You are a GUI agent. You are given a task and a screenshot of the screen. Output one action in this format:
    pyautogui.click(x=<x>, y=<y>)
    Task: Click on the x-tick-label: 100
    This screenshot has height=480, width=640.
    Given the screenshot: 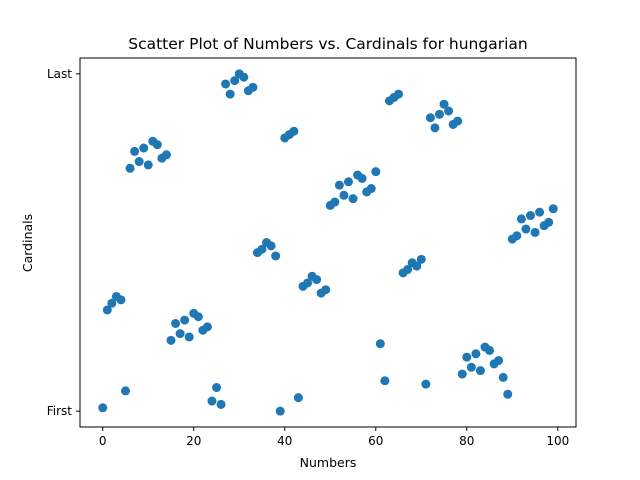 What is the action you would take?
    pyautogui.click(x=557, y=441)
    